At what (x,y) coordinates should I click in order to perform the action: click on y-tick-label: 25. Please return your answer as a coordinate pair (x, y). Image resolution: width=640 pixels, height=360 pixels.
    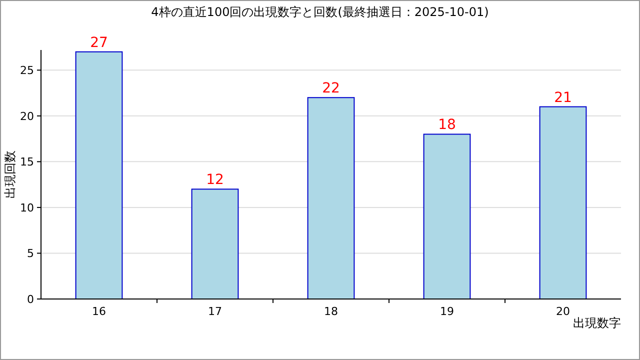
    Looking at the image, I should click on (27, 71).